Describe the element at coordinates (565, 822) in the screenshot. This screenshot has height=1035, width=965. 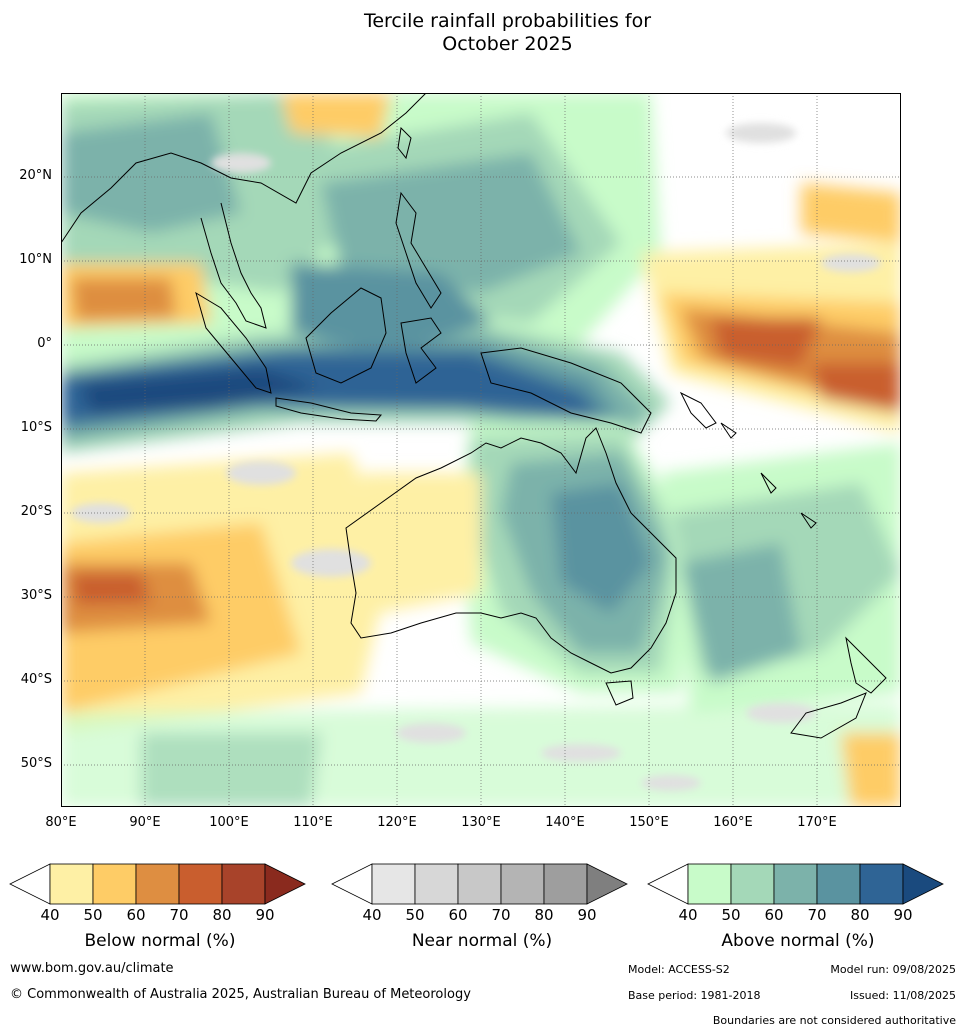
I see `lon-label-140e: 140°E` at that location.